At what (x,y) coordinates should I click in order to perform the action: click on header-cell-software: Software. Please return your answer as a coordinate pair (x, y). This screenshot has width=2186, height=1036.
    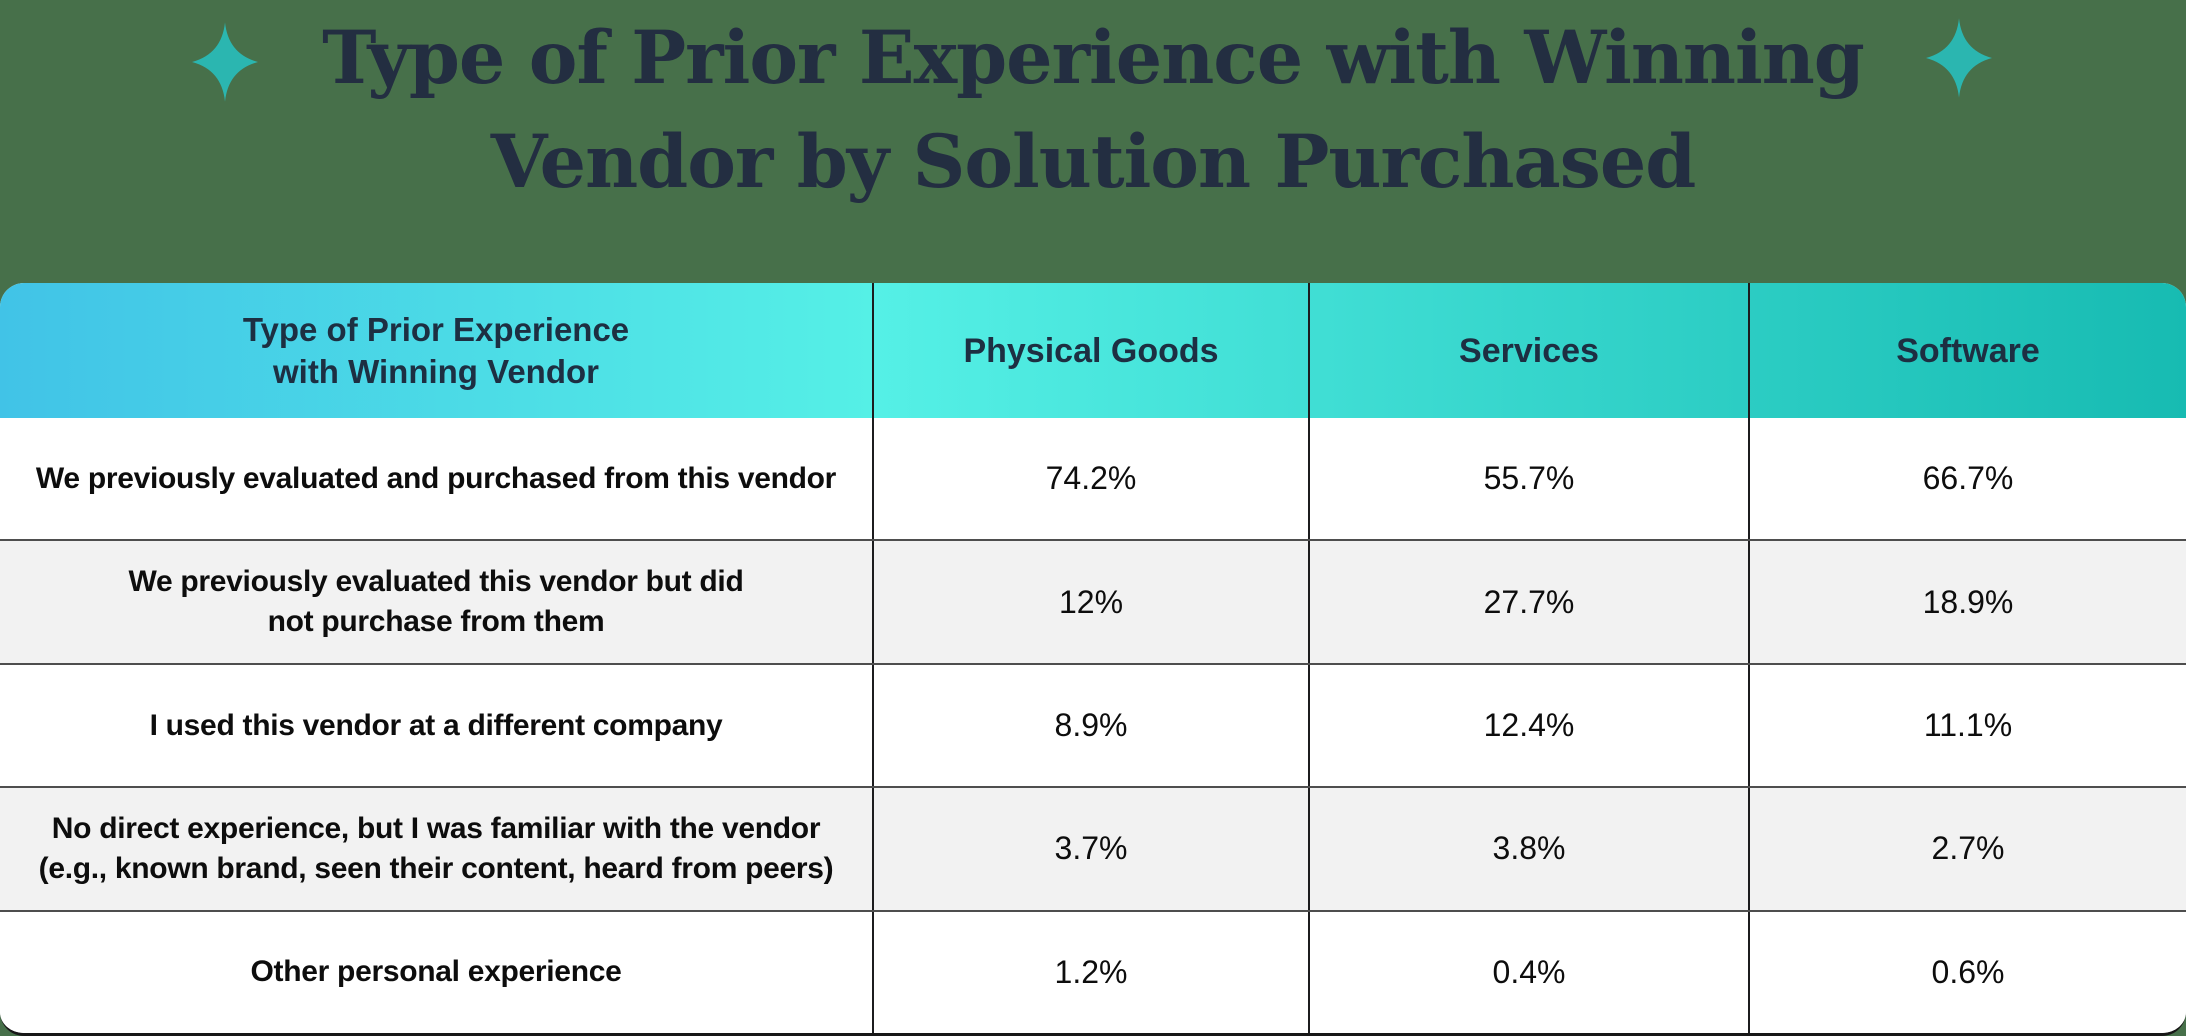
    Looking at the image, I should click on (1967, 350).